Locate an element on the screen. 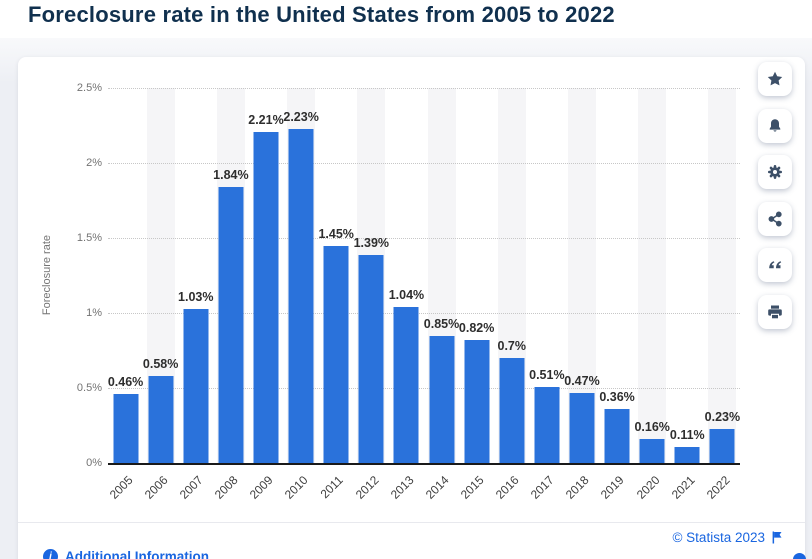  bar-column-2012: 1.39% 2012 is located at coordinates (371, 295).